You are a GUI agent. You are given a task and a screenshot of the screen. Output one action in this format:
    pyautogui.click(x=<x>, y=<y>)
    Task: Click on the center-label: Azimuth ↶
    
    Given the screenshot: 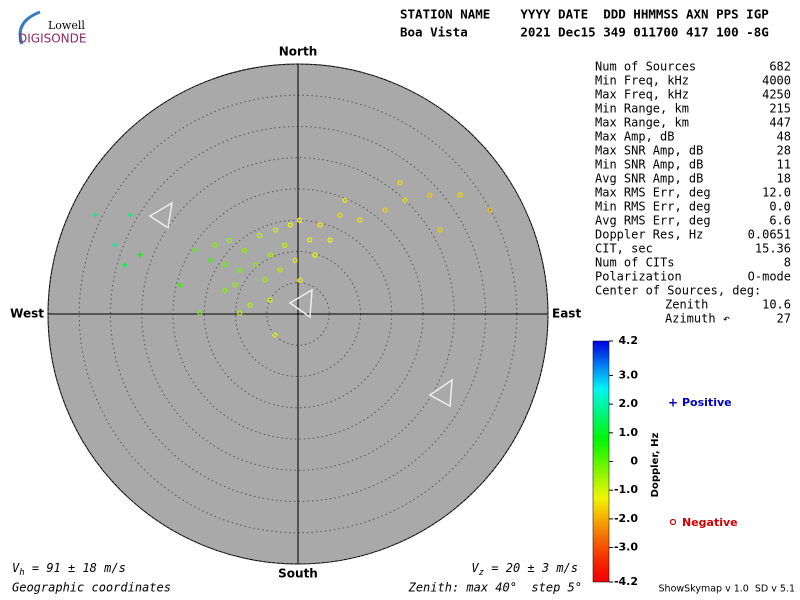 What is the action you would take?
    pyautogui.click(x=697, y=319)
    